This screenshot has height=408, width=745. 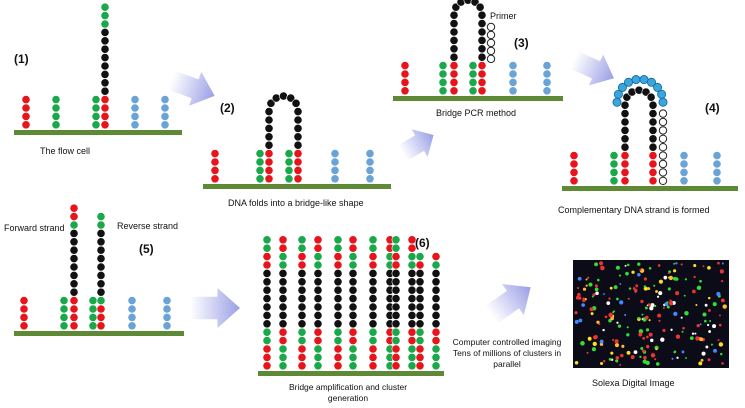 What do you see at coordinates (21, 59) in the screenshot?
I see `step-1-number: (1)` at bounding box center [21, 59].